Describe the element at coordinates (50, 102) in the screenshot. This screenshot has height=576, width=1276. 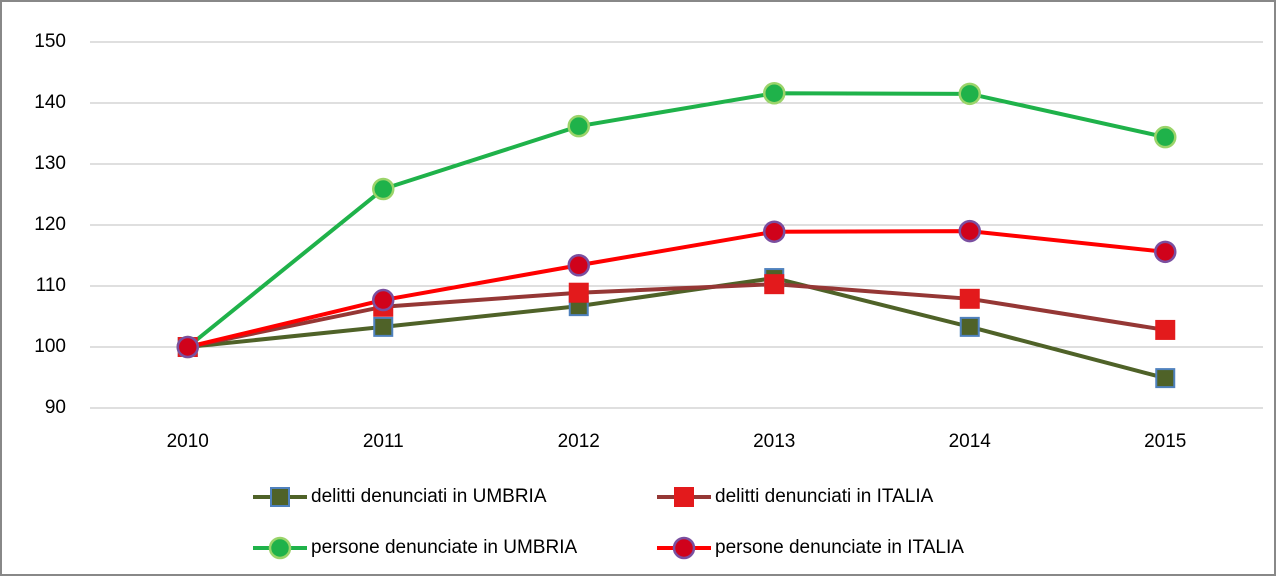
I see `y-tick-label: 140` at that location.